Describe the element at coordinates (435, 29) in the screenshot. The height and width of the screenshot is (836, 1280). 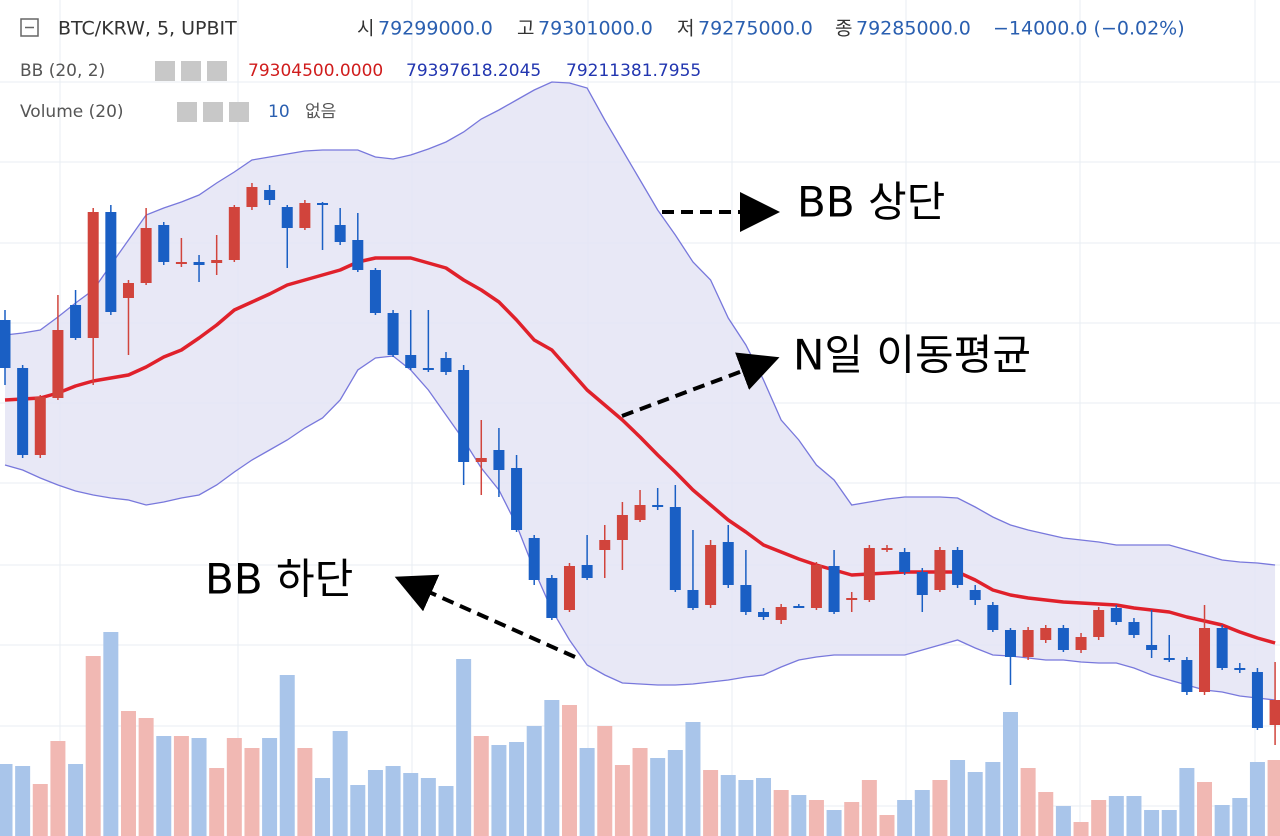
I see `ohlc-value: 79299000.0` at that location.